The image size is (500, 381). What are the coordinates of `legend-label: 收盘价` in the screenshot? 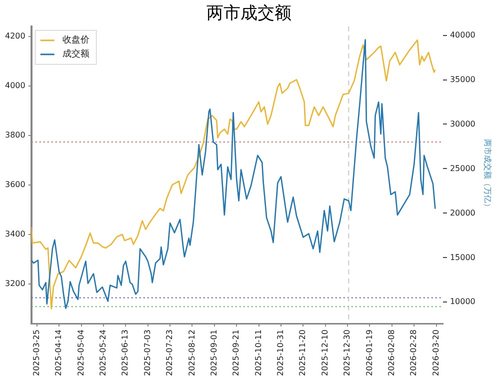 It's located at (76, 40).